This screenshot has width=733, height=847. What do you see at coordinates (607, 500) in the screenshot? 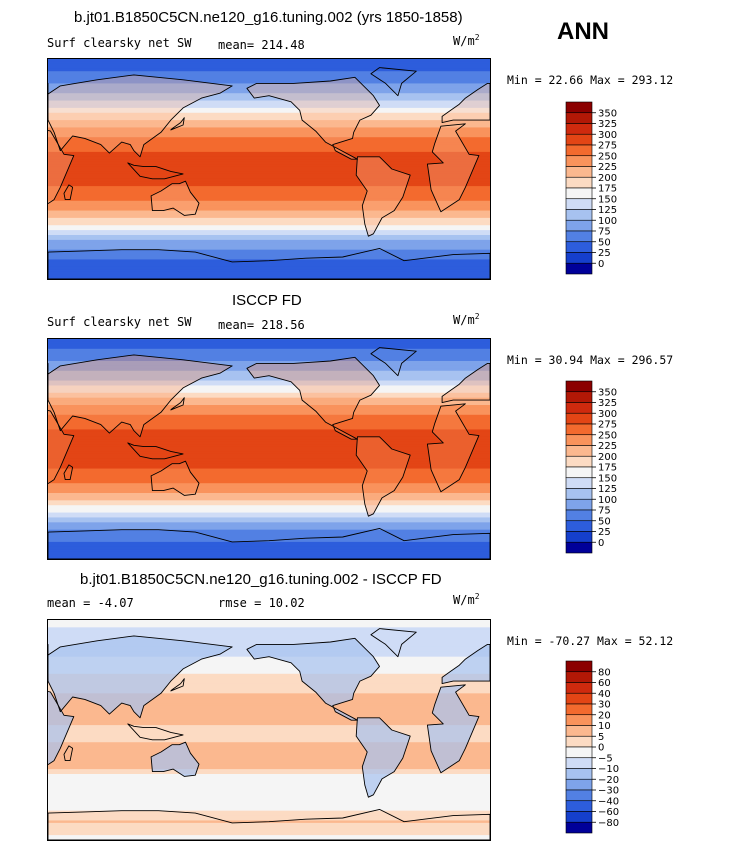
I see `colorbar-tick-label: 100` at bounding box center [607, 500].